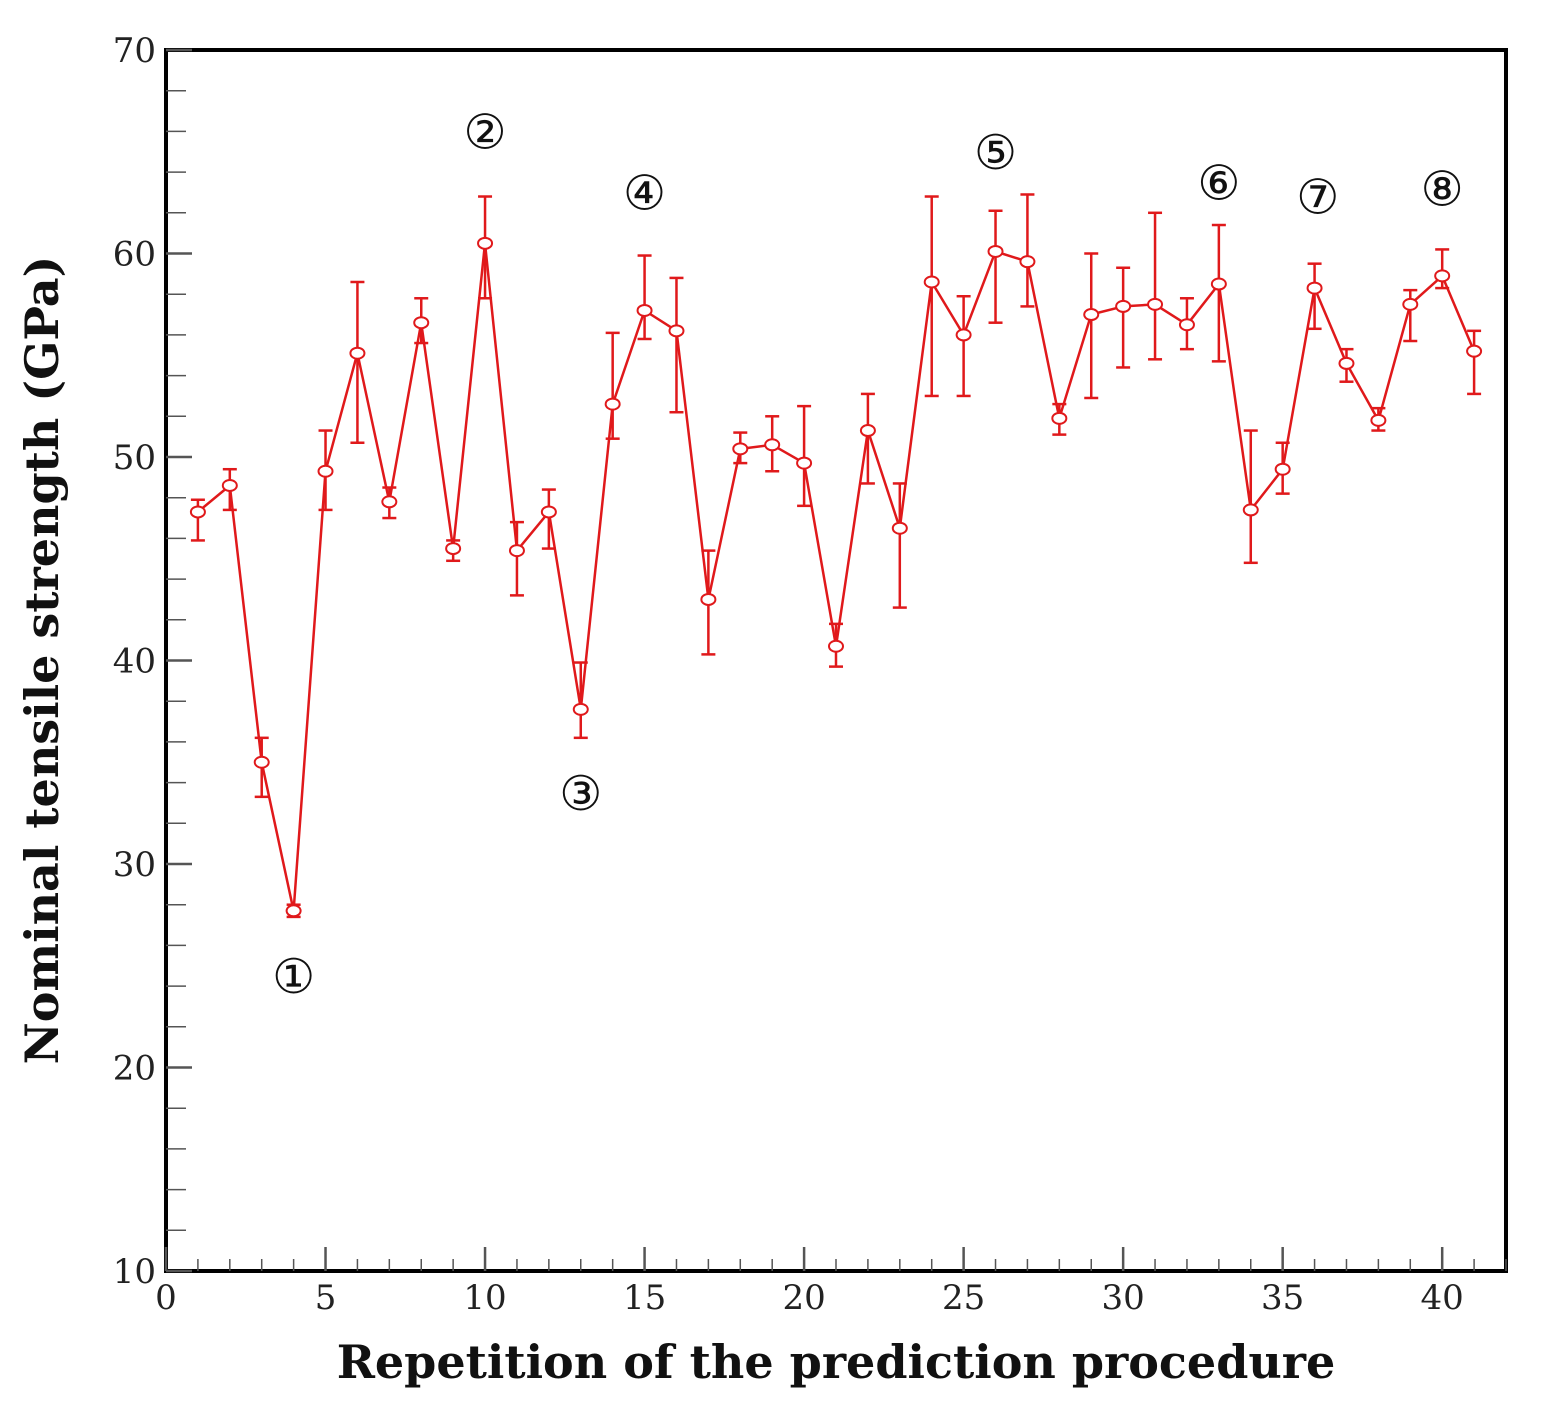 The height and width of the screenshot is (1417, 1546). I want to click on x-tick-label: 5, so click(326, 1298).